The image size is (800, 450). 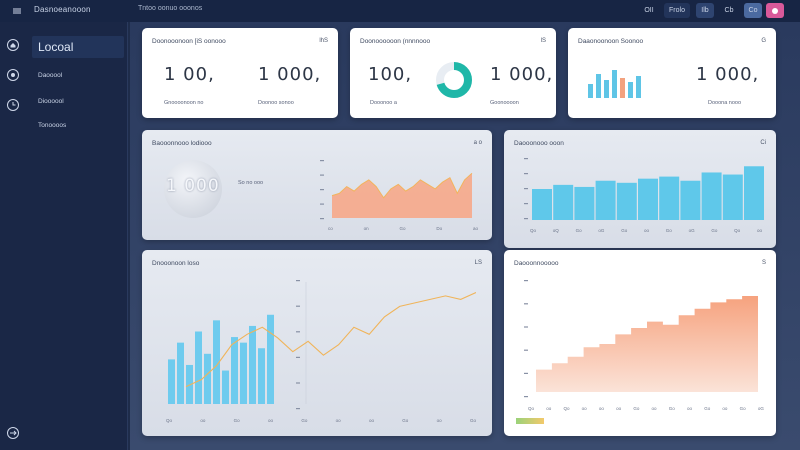 What do you see at coordinates (728, 74) in the screenshot?
I see `kpi-value: 1 000,` at bounding box center [728, 74].